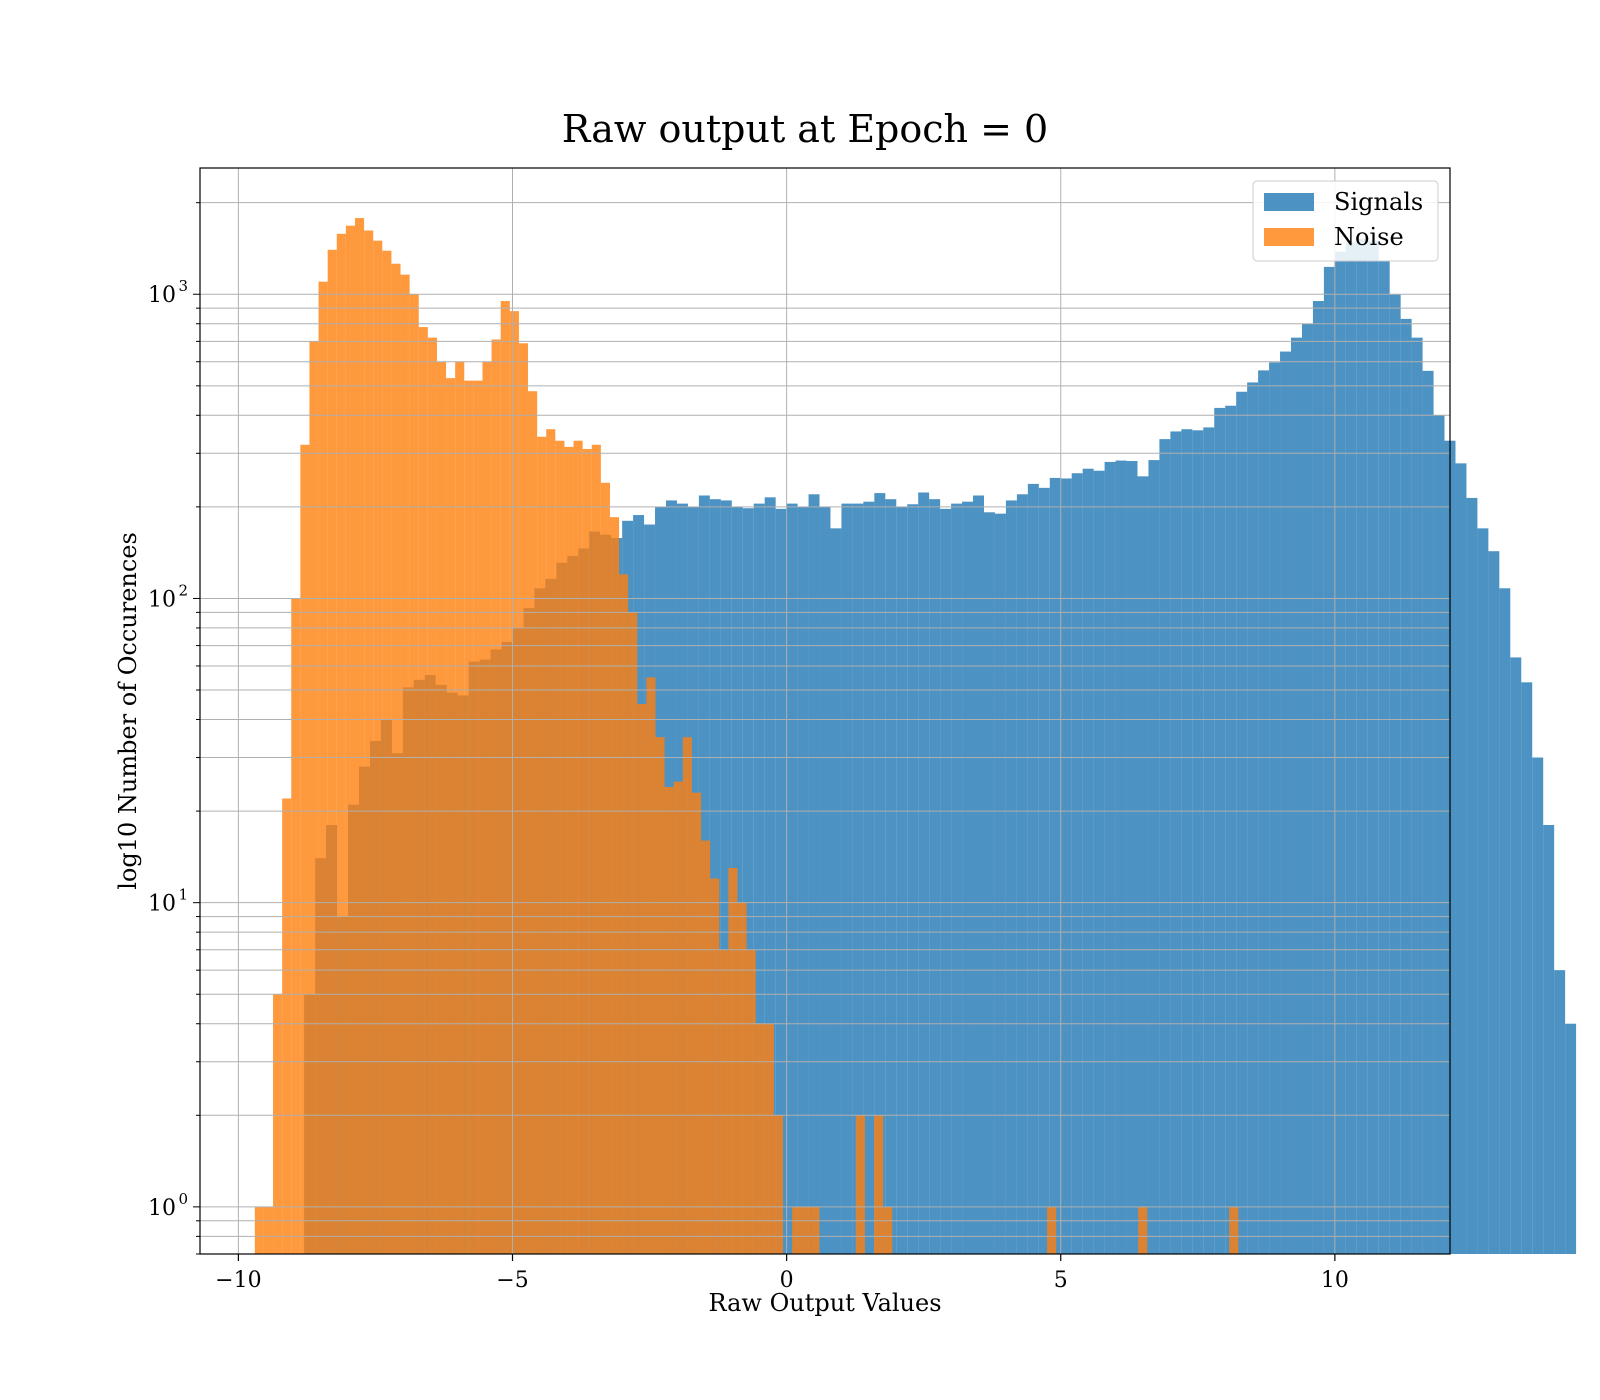 The height and width of the screenshot is (1400, 1600). Describe the element at coordinates (183, 590) in the screenshot. I see `y-tick-exponent: 2` at that location.